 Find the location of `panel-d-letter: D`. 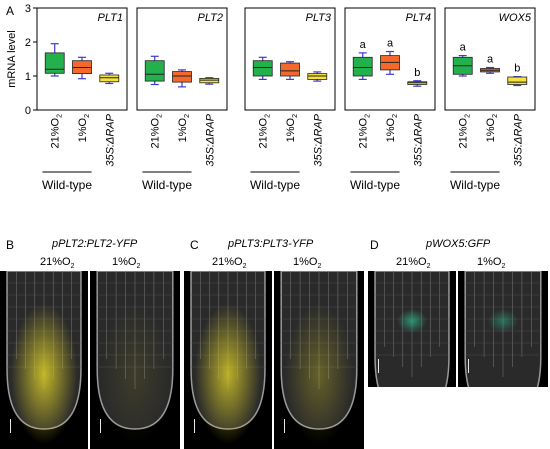

panel-d-letter: D is located at coordinates (374, 245).